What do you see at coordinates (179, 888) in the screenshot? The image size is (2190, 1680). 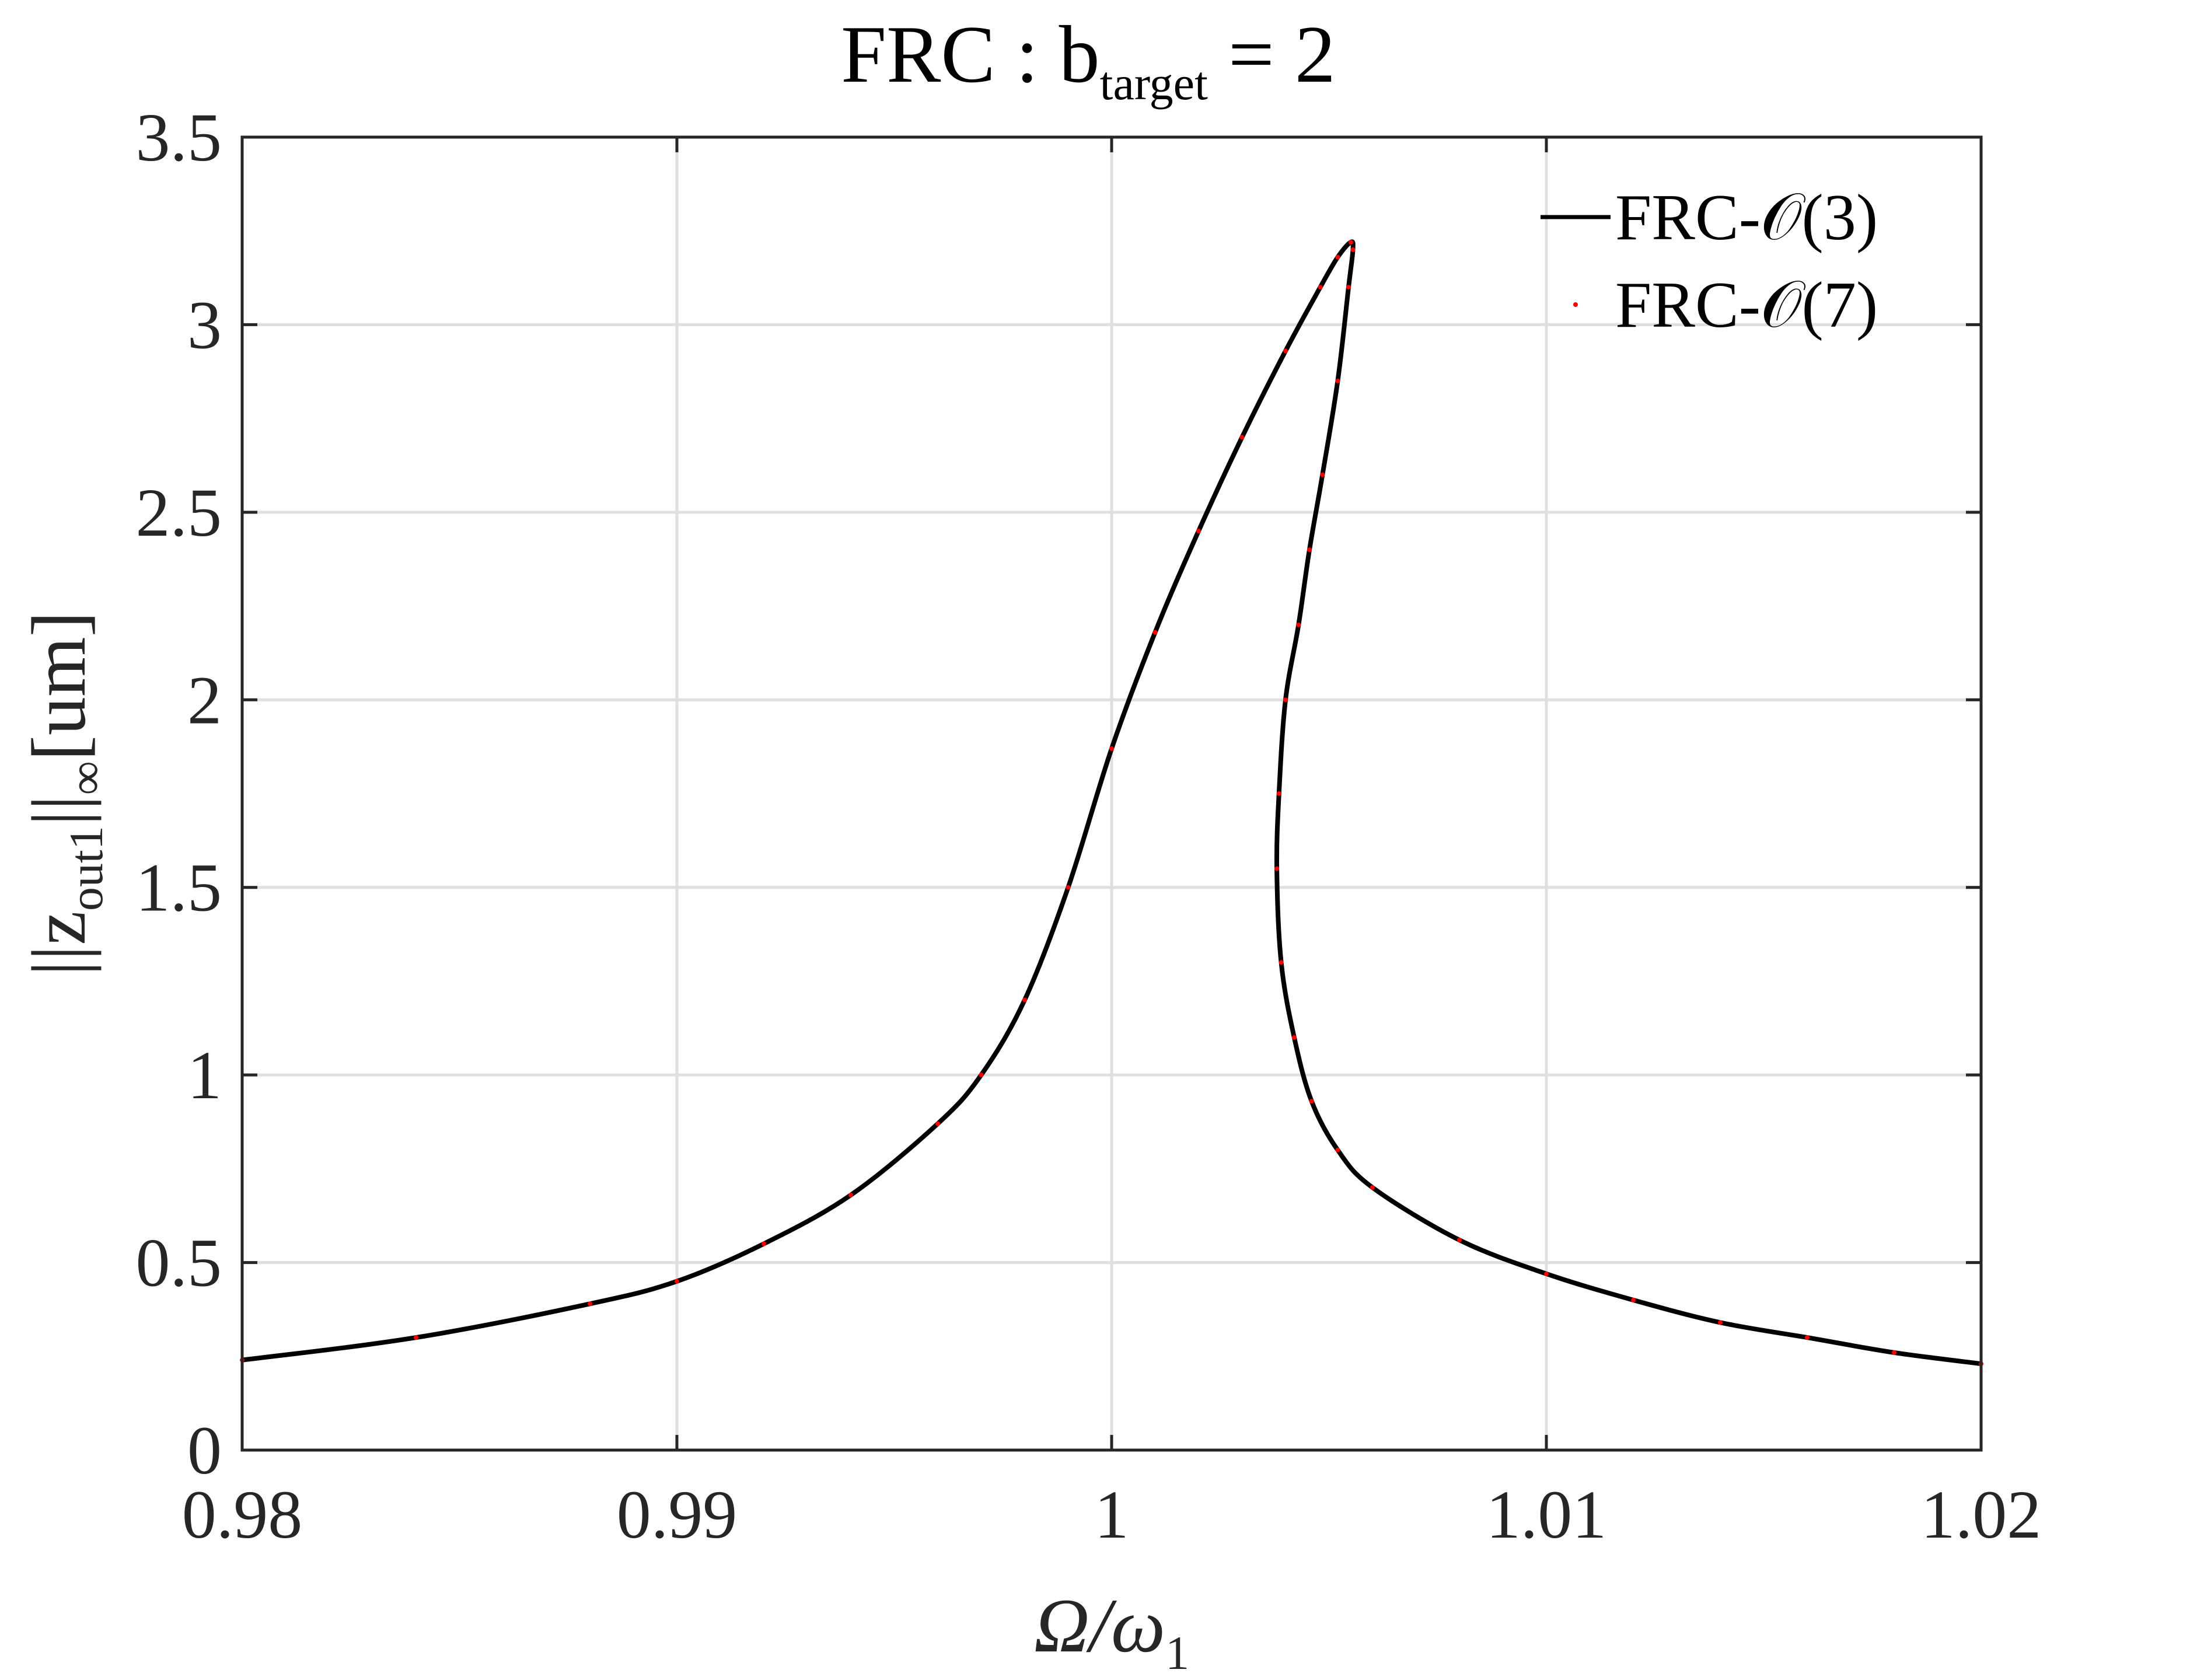 I see `y-tick-label: 1.5` at bounding box center [179, 888].